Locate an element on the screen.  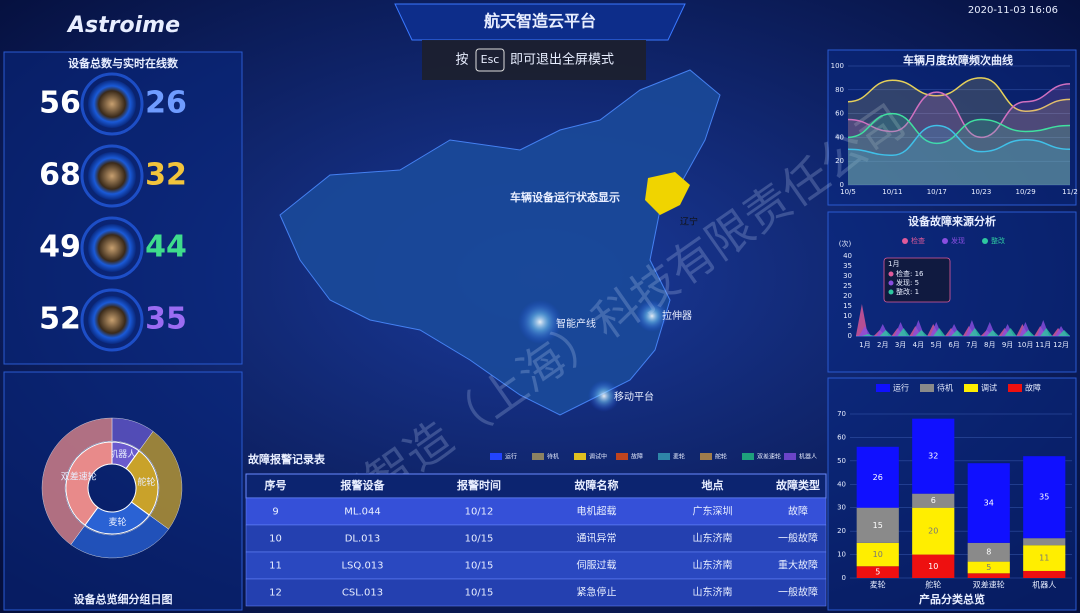
device-online: 32 is located at coordinates (166, 175).